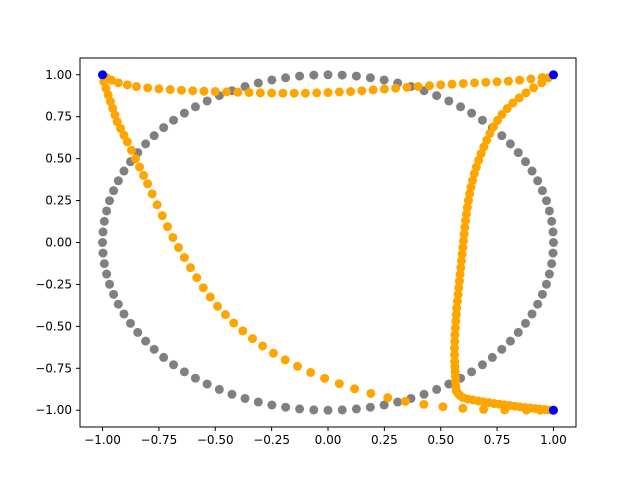 The height and width of the screenshot is (480, 640). I want to click on x-tick-label: 1.00, so click(553, 440).